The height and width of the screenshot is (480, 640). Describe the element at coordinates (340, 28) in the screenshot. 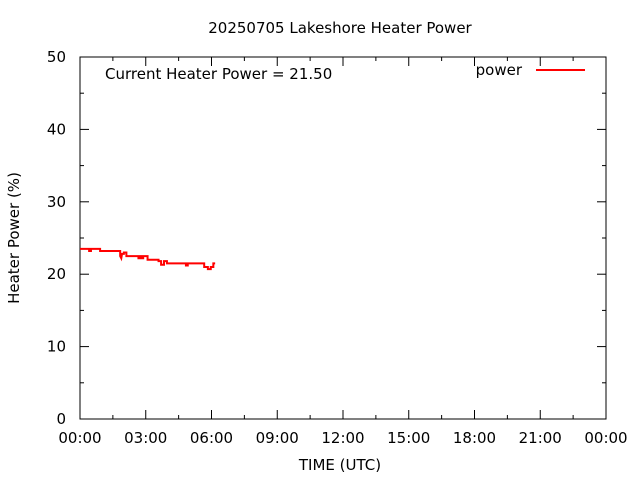

I see `chart-title: 20250705 Lakeshore Heater Power` at that location.